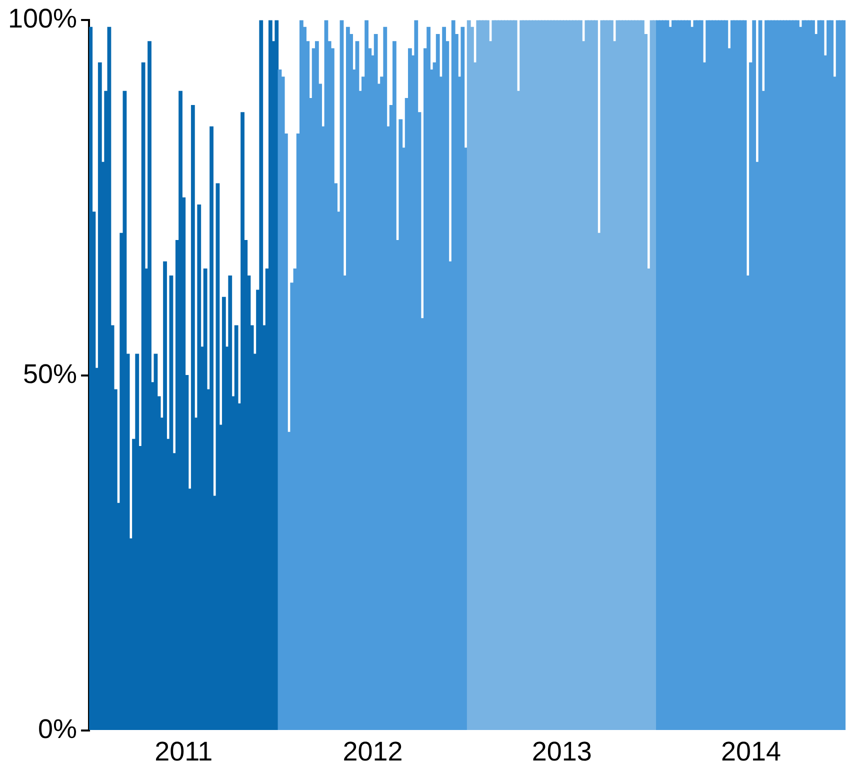  What do you see at coordinates (562, 751) in the screenshot?
I see `x-tick-label: 2013` at bounding box center [562, 751].